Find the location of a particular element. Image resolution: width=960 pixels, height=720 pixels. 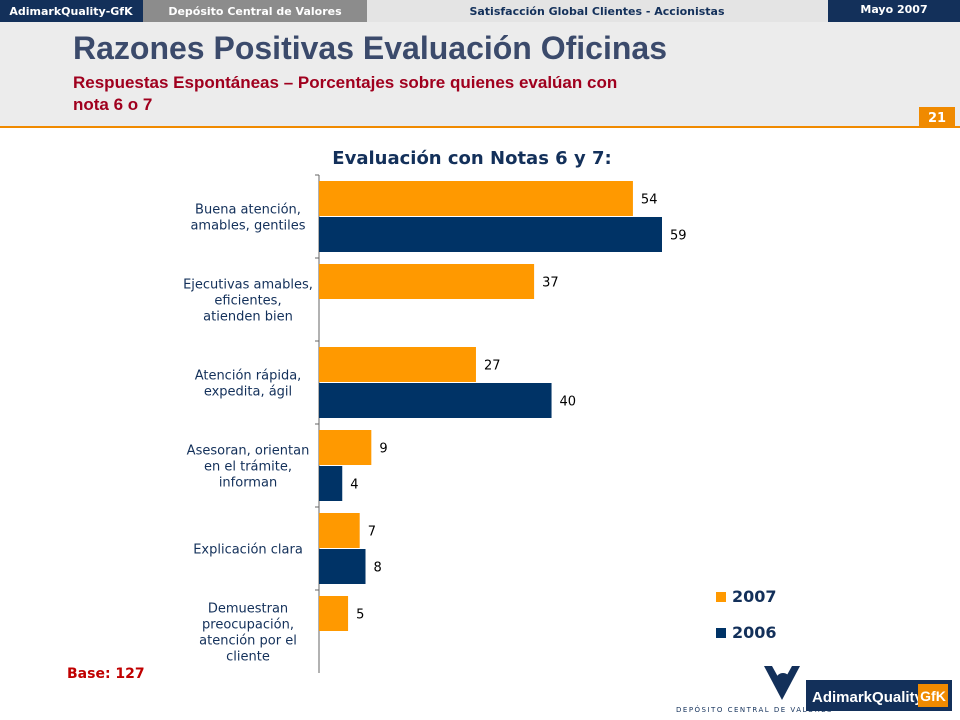

value-label: 8 is located at coordinates (378, 568).